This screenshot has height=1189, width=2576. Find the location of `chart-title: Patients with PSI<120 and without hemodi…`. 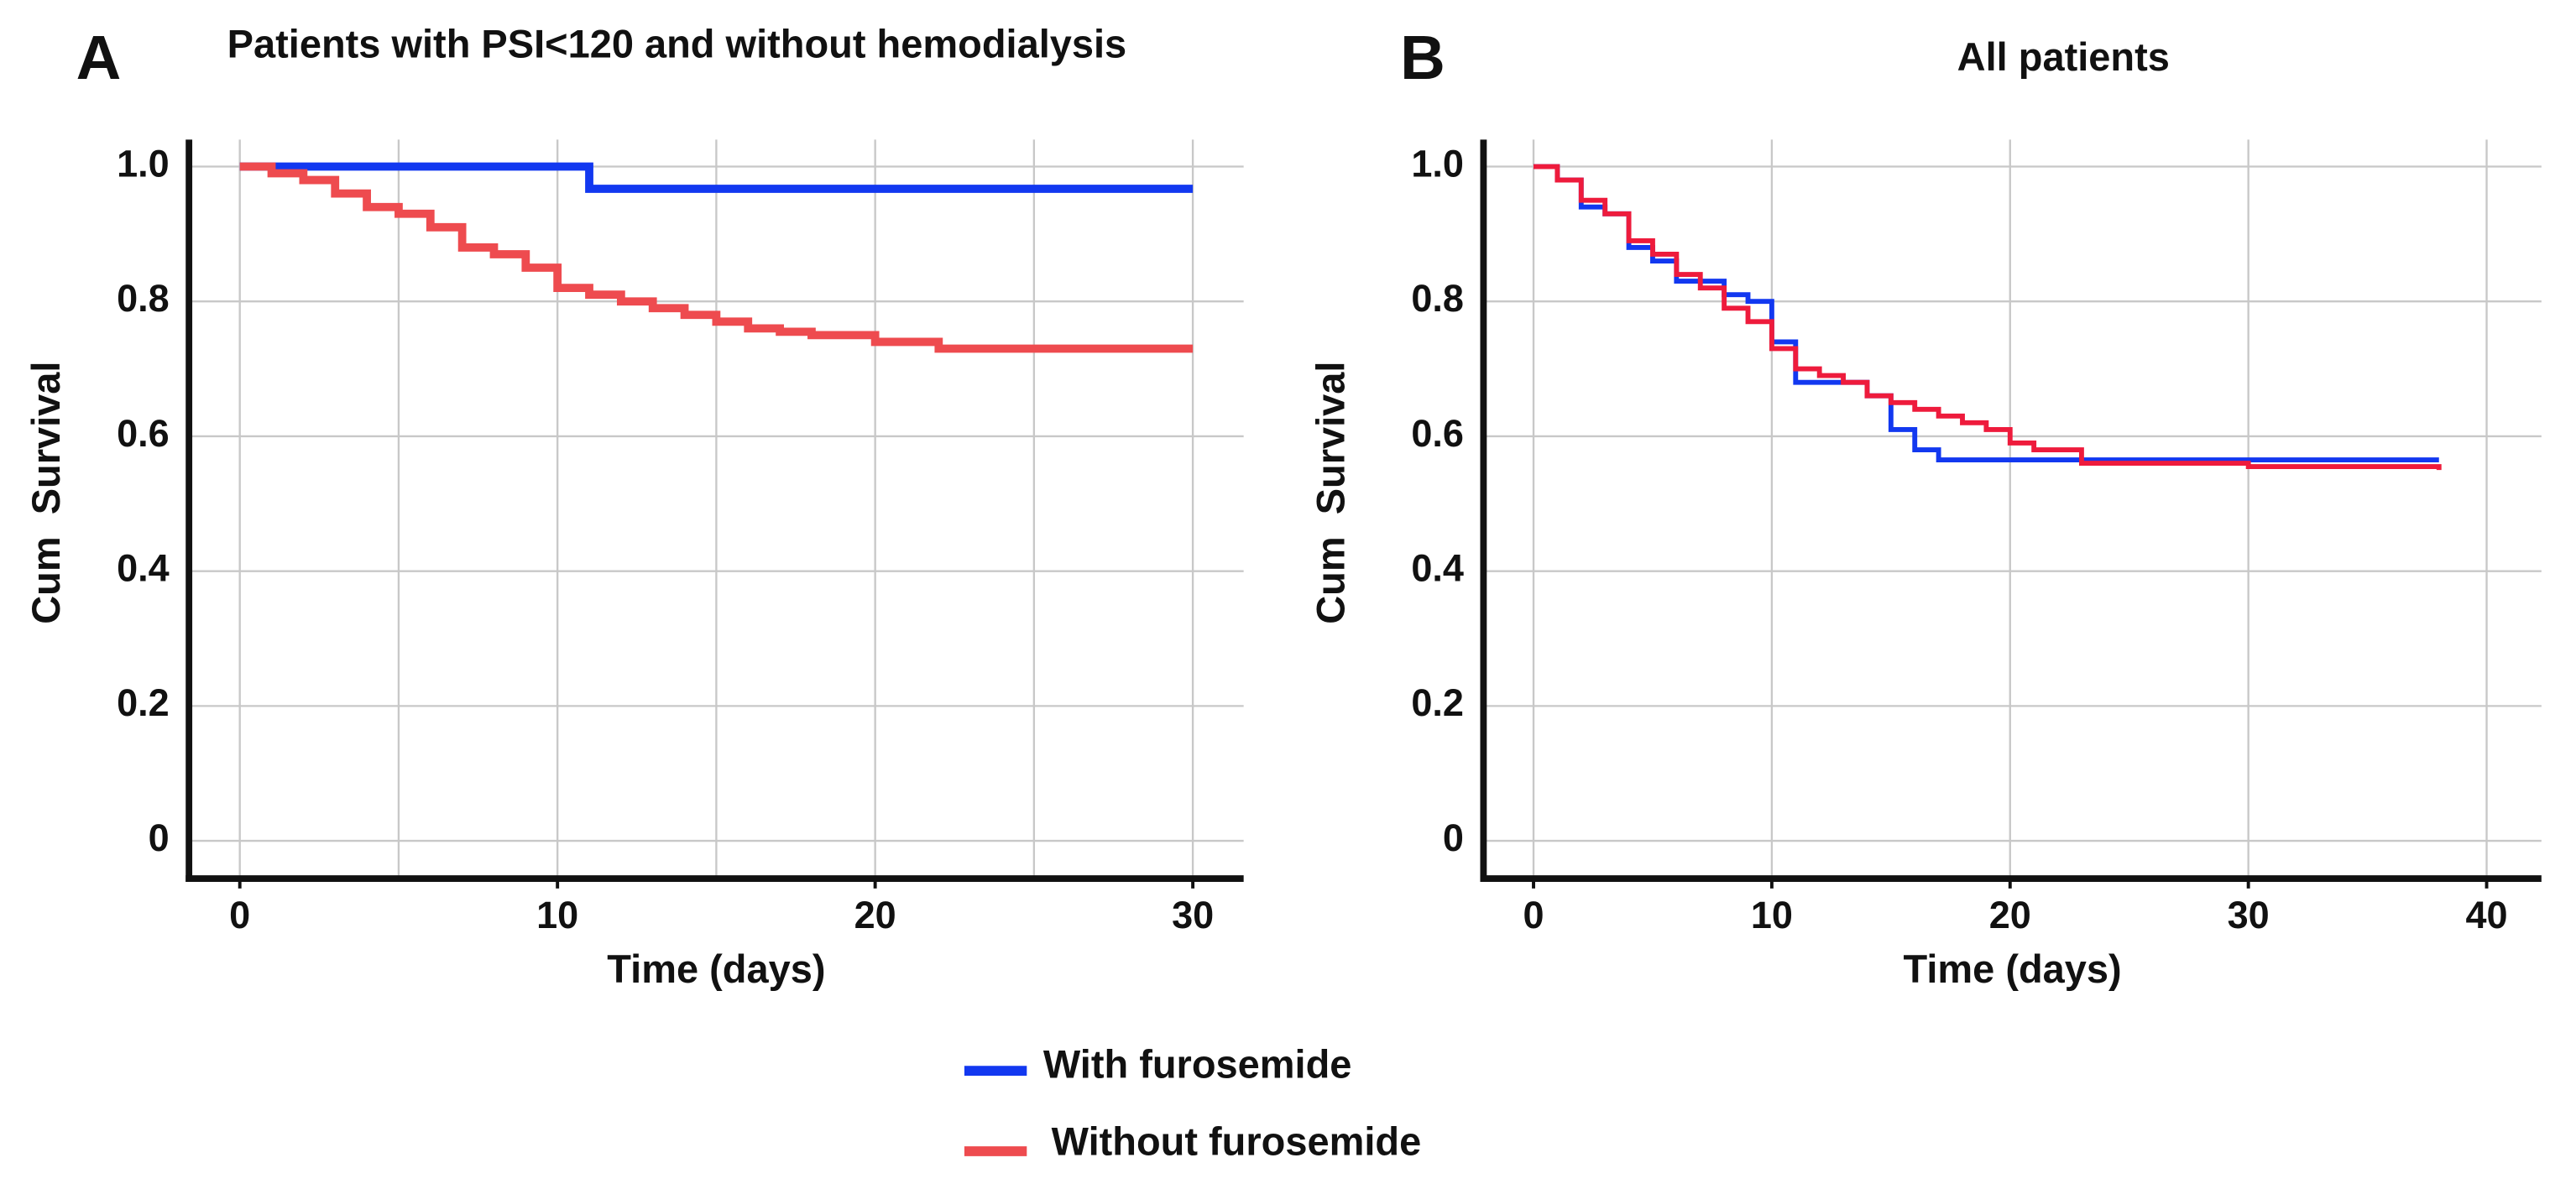

chart-title: Patients with PSI<120 and without hemodi… is located at coordinates (677, 45).